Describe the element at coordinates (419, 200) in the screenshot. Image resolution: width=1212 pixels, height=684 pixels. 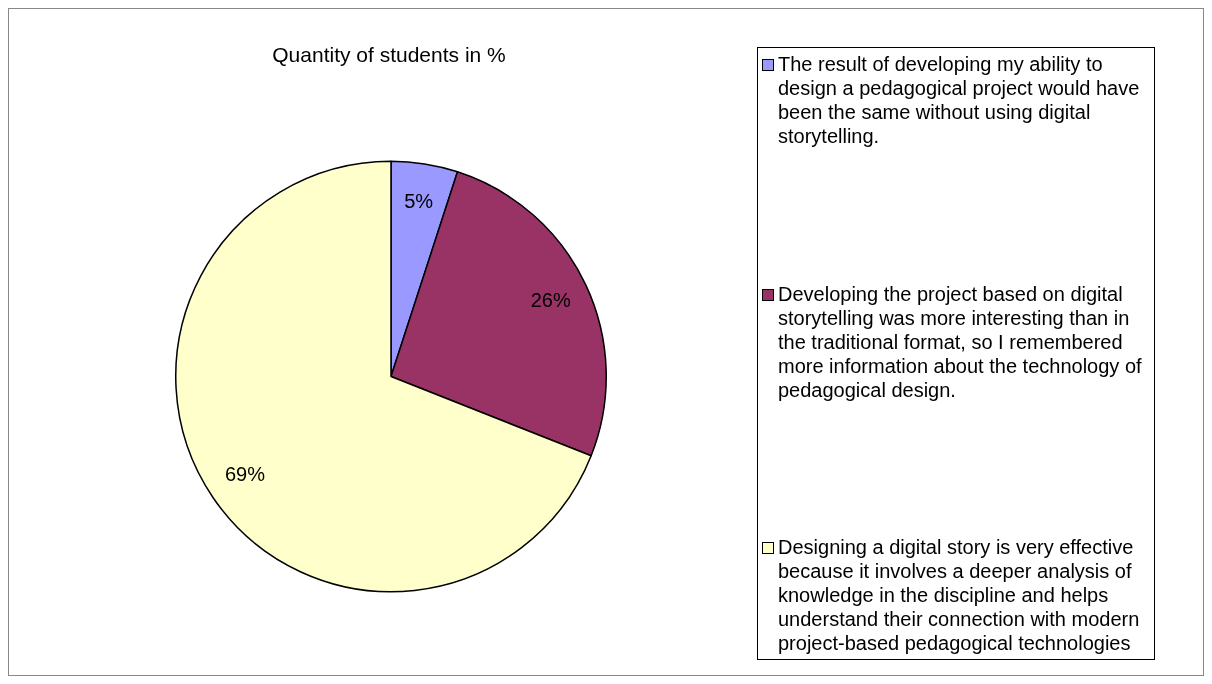
I see `data-label: 5%` at that location.